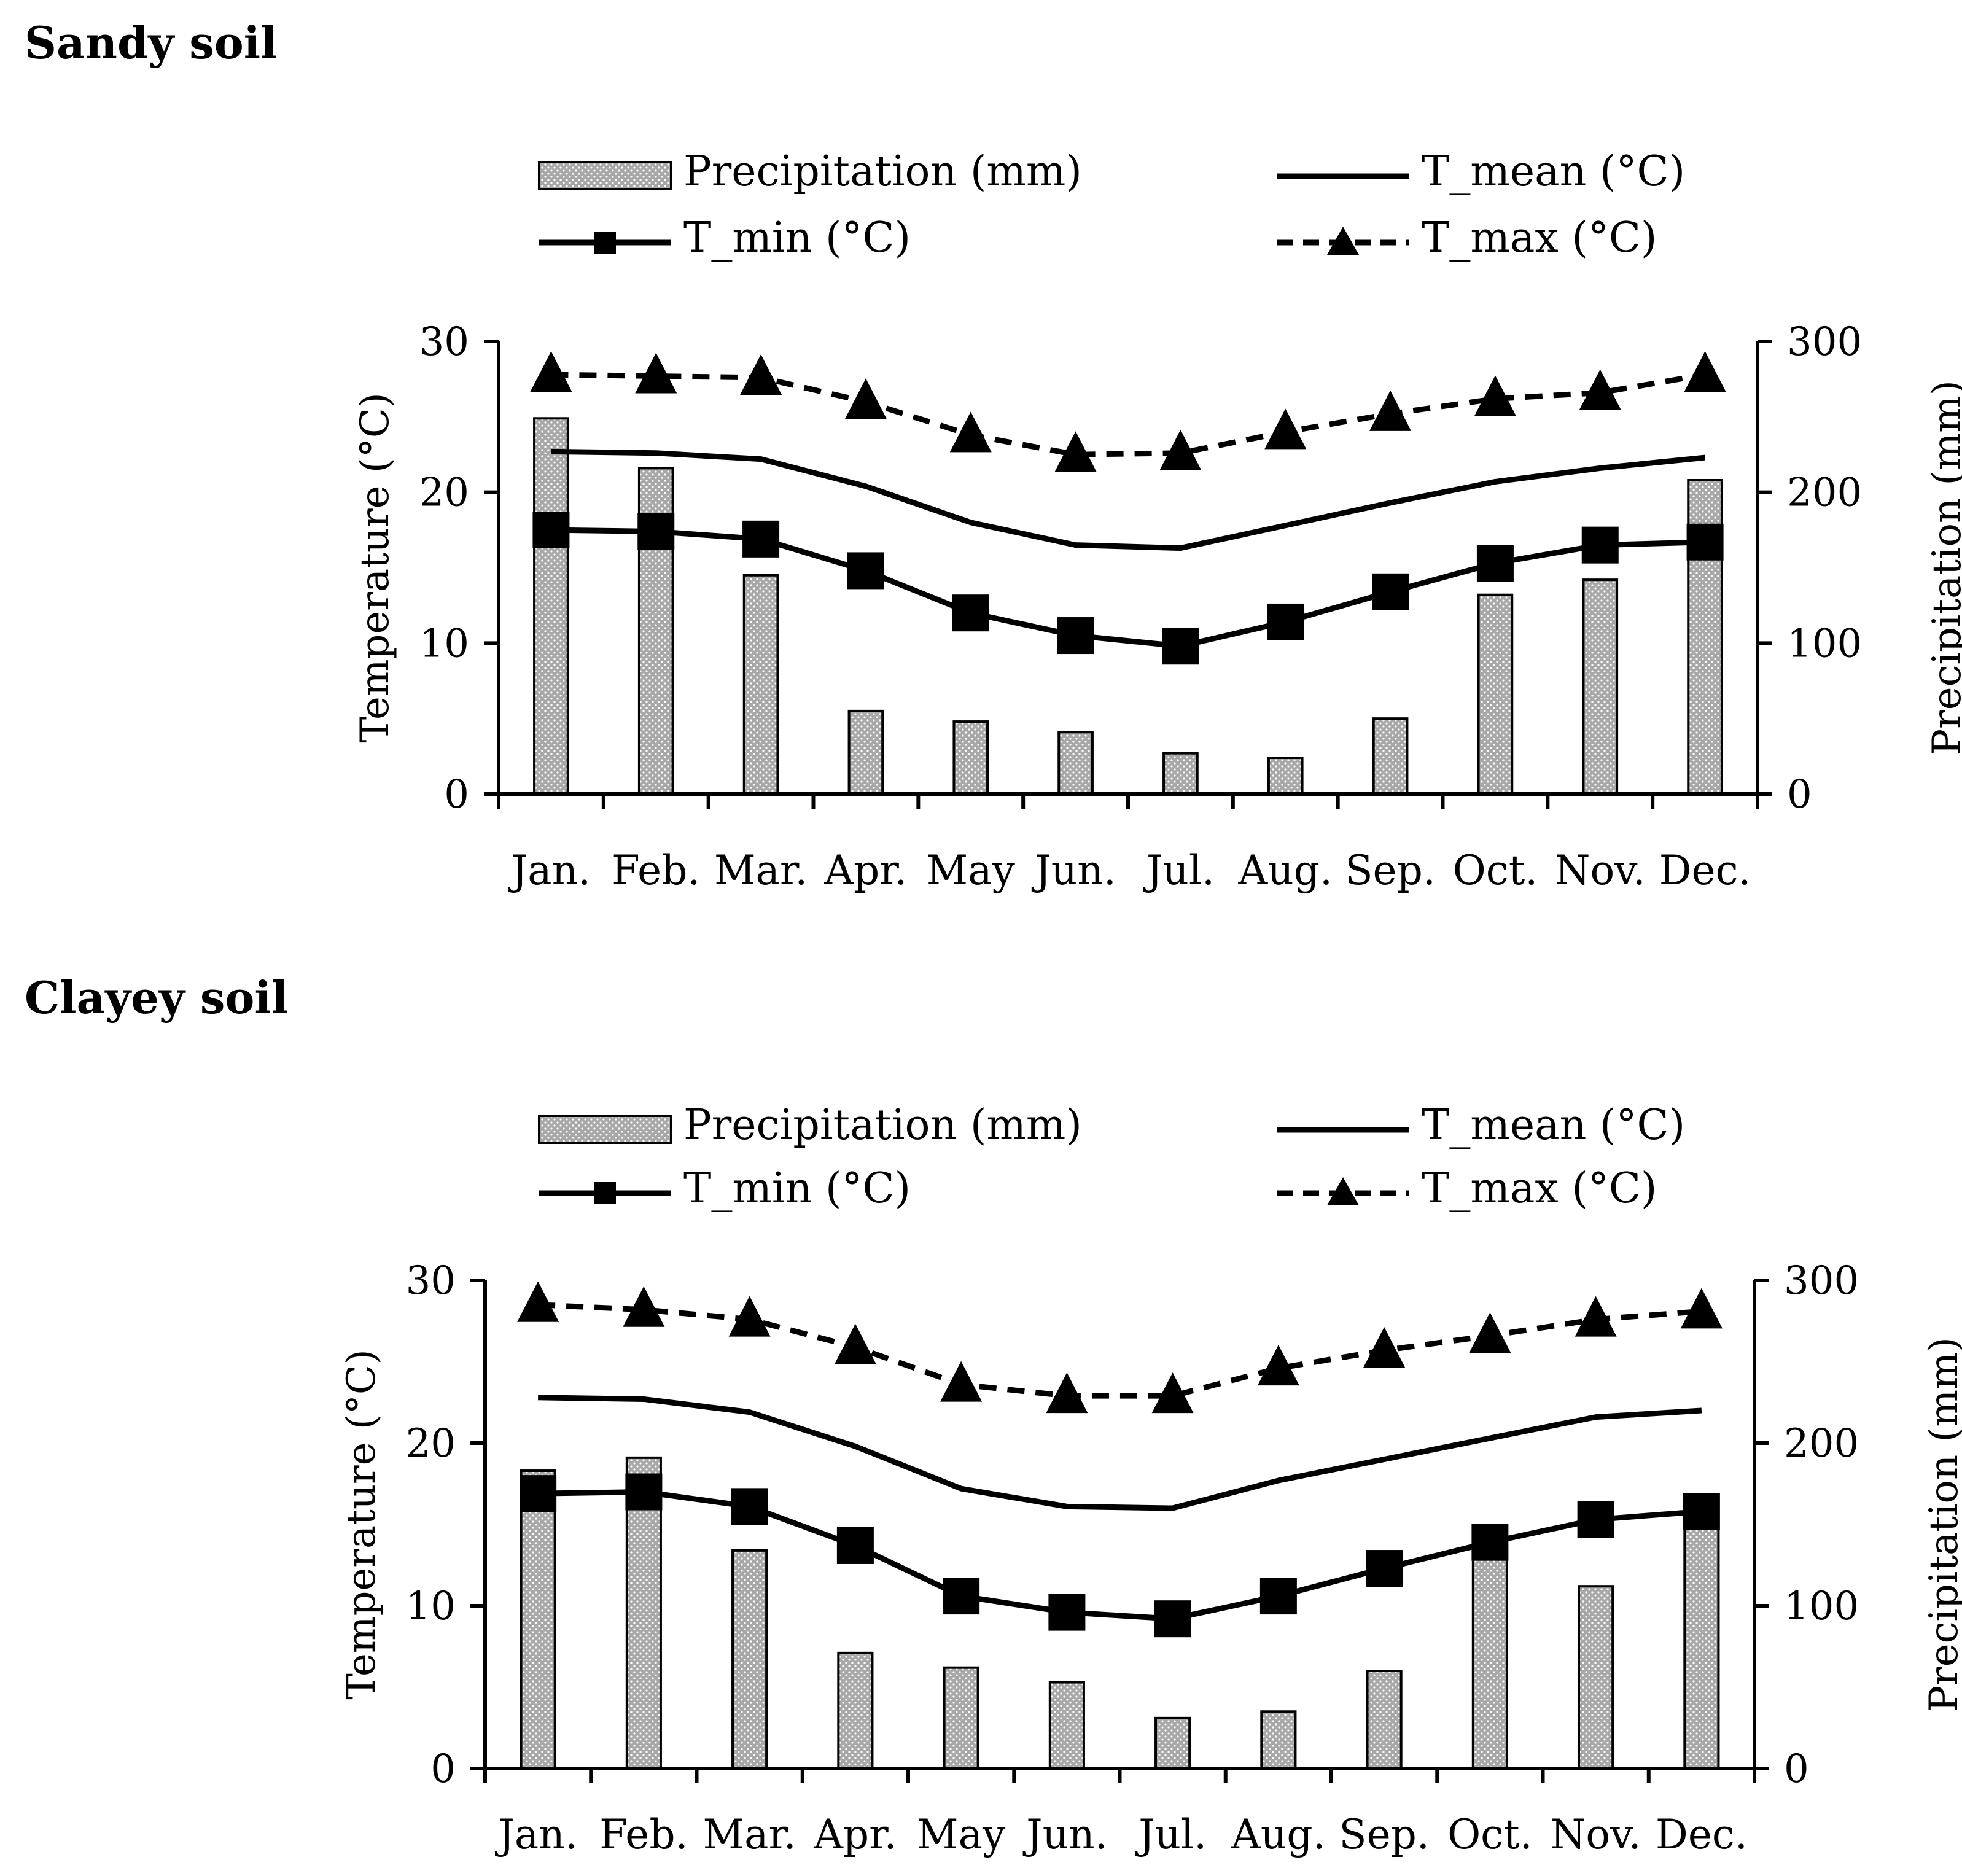 This screenshot has height=1876, width=1962. Describe the element at coordinates (882, 171) in the screenshot. I see `legend-label-precipitation: Precipitation (mm)` at that location.